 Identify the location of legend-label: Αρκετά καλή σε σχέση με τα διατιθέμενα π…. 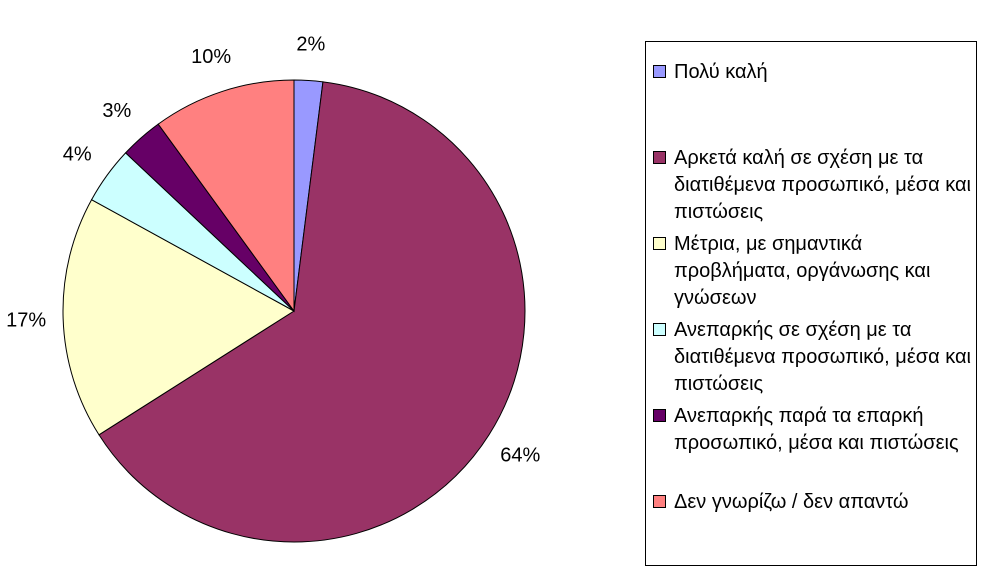
(822, 185).